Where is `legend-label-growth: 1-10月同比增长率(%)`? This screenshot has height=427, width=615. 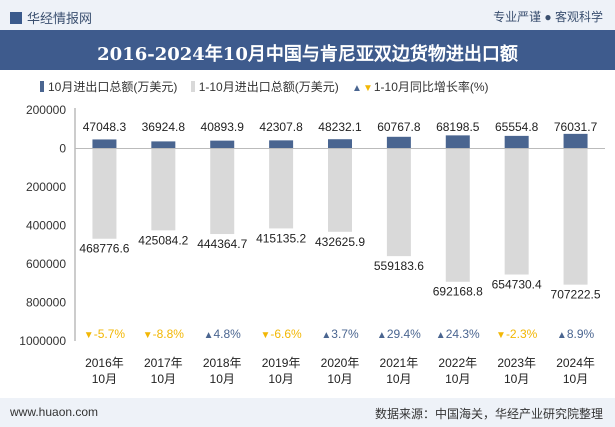
legend-label-growth: 1-10月同比增长率(%) is located at coordinates (431, 87).